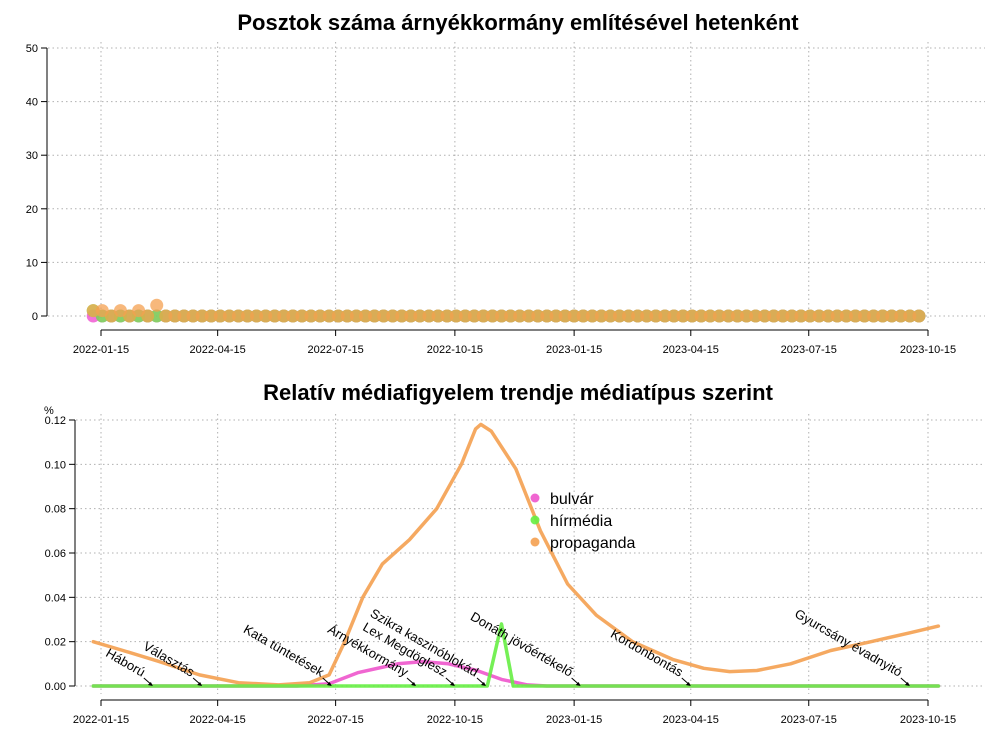 The width and height of the screenshot is (1000, 740). I want to click on chart1-xtick-label: 2023-01-15, so click(574, 350).